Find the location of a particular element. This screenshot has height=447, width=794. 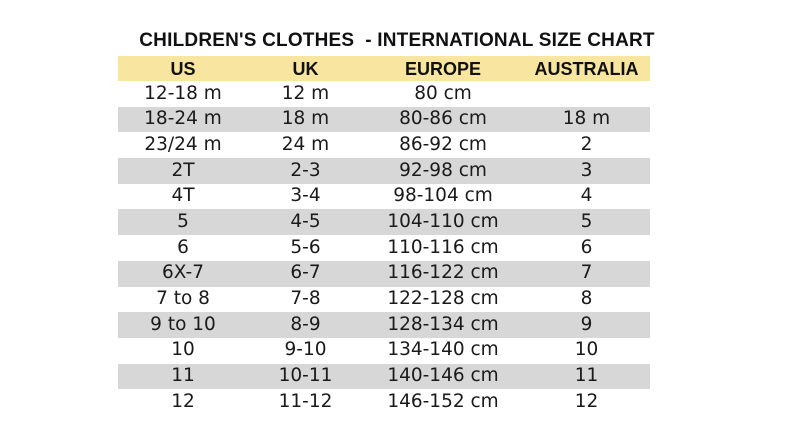

cell-australia: 12 is located at coordinates (586, 401).